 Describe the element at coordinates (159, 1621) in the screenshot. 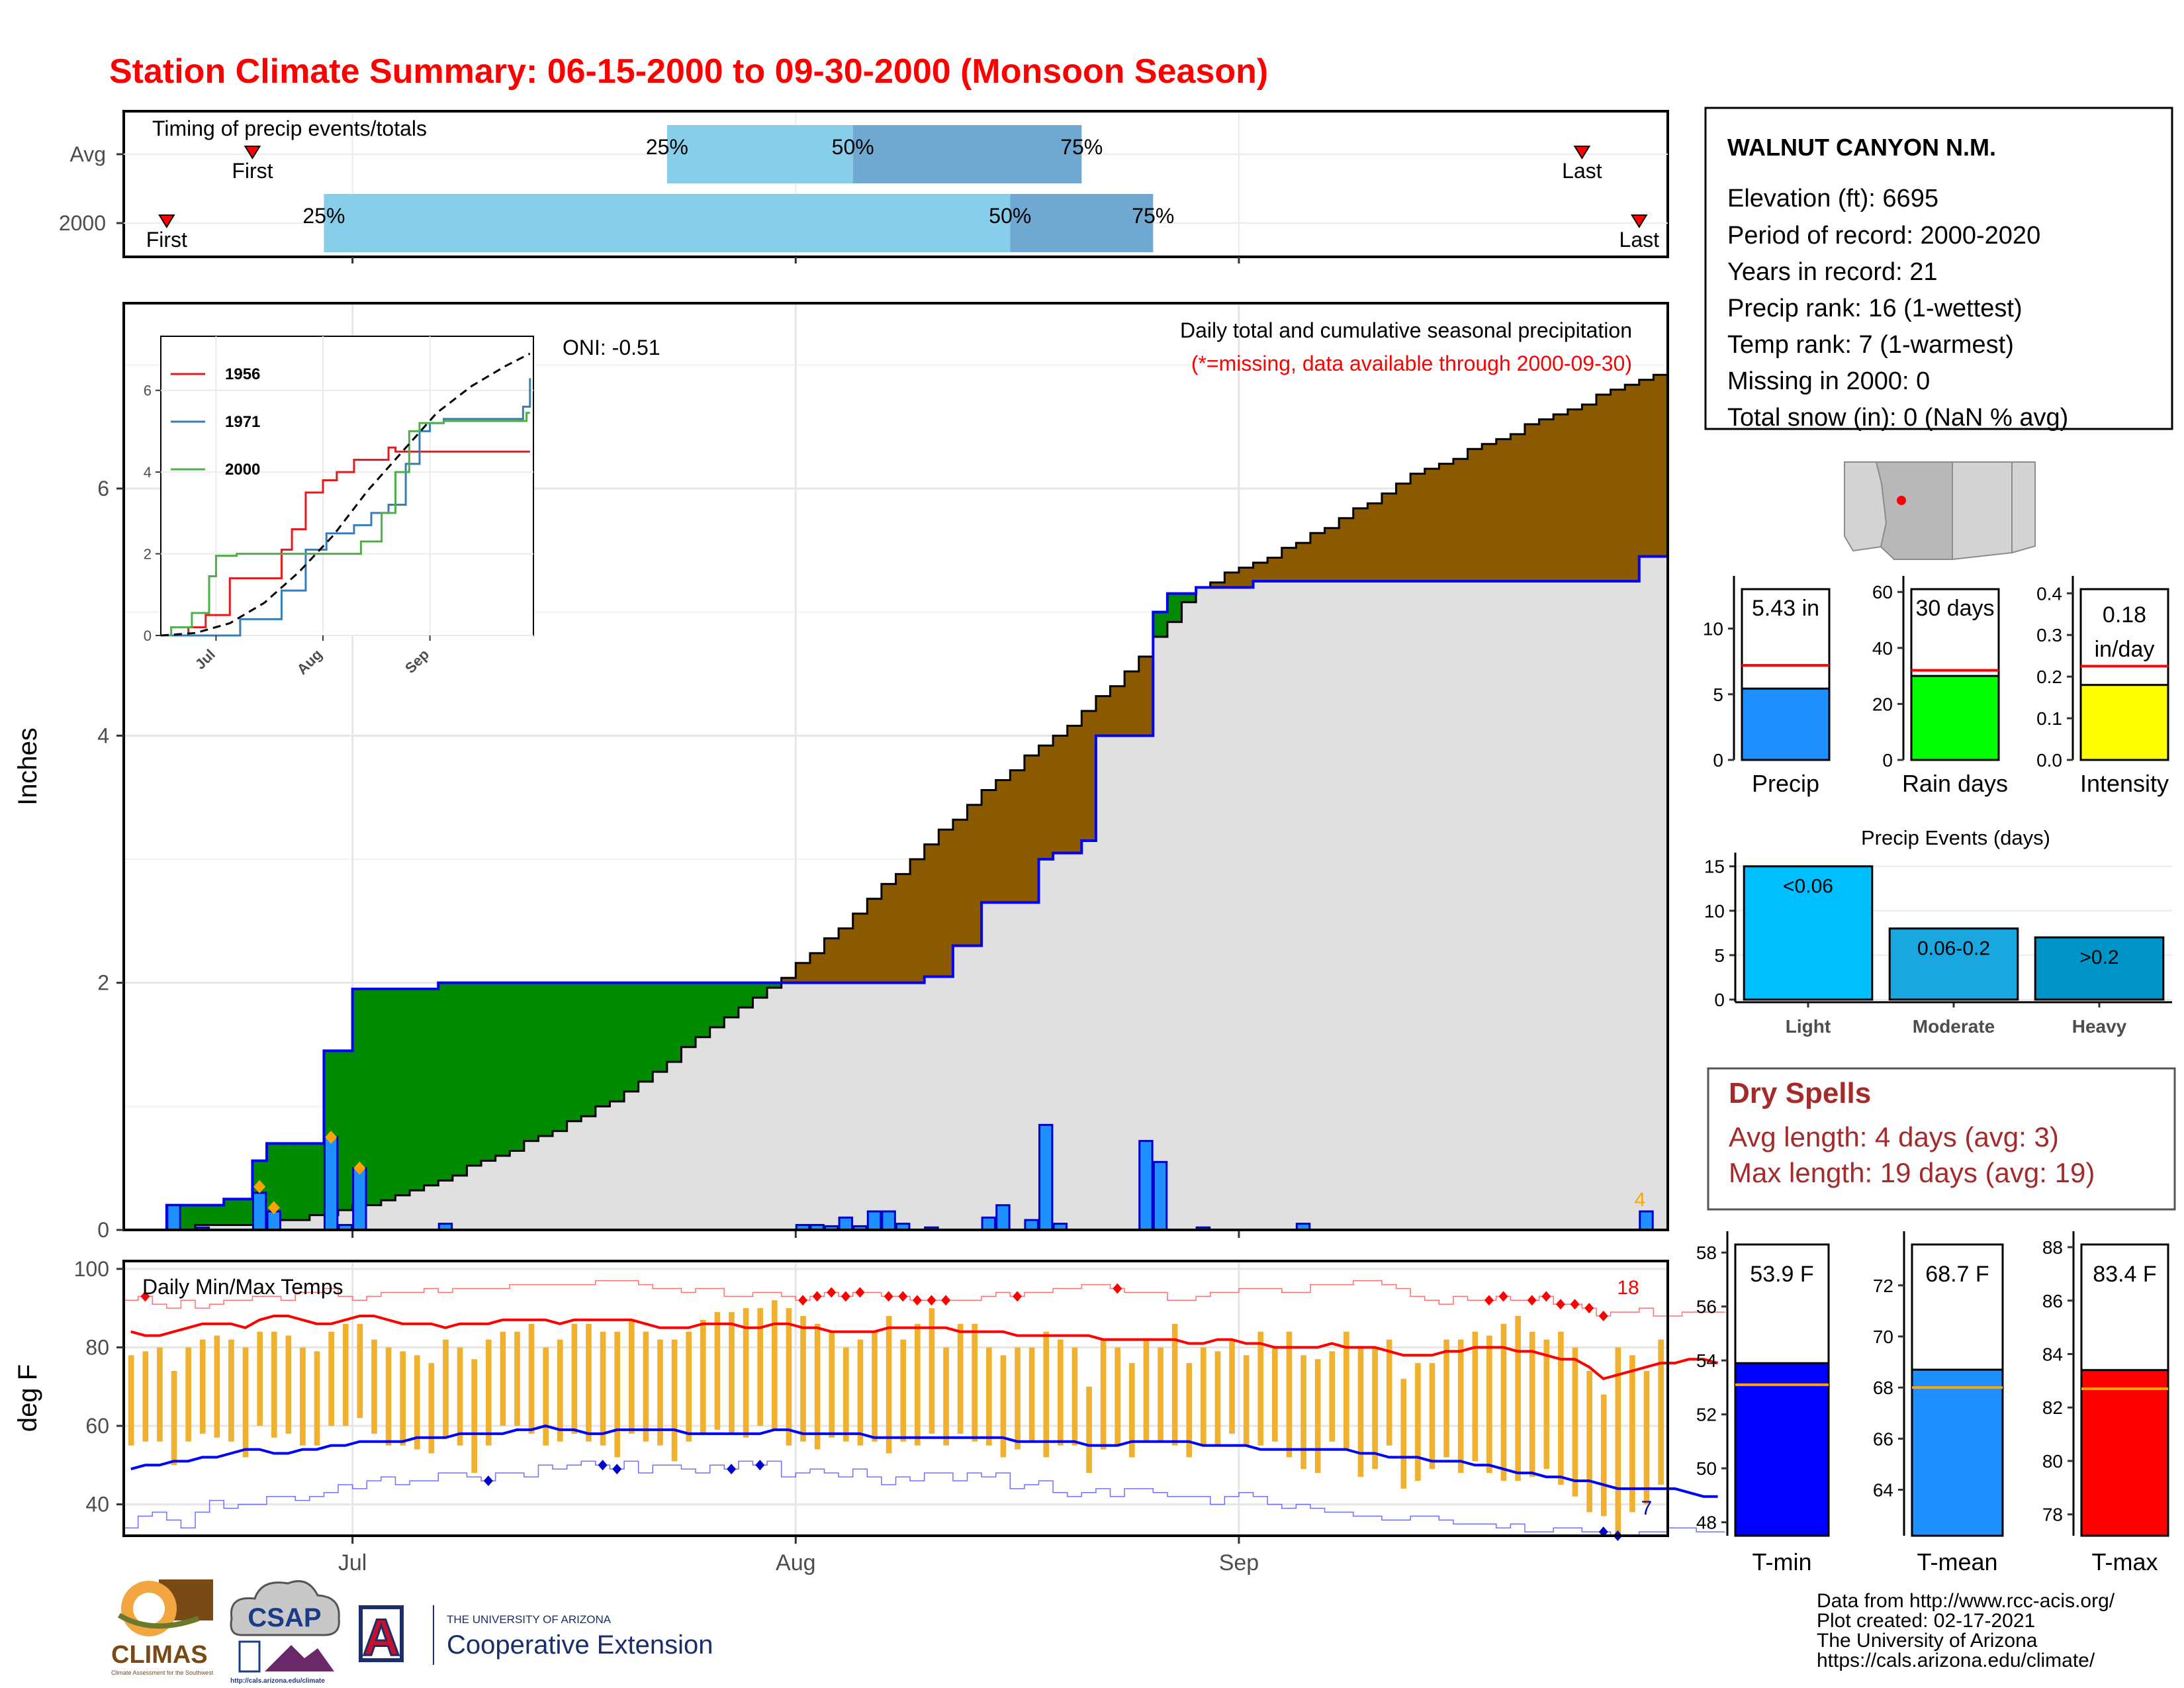

I see `climas-logo-swoosh` at that location.